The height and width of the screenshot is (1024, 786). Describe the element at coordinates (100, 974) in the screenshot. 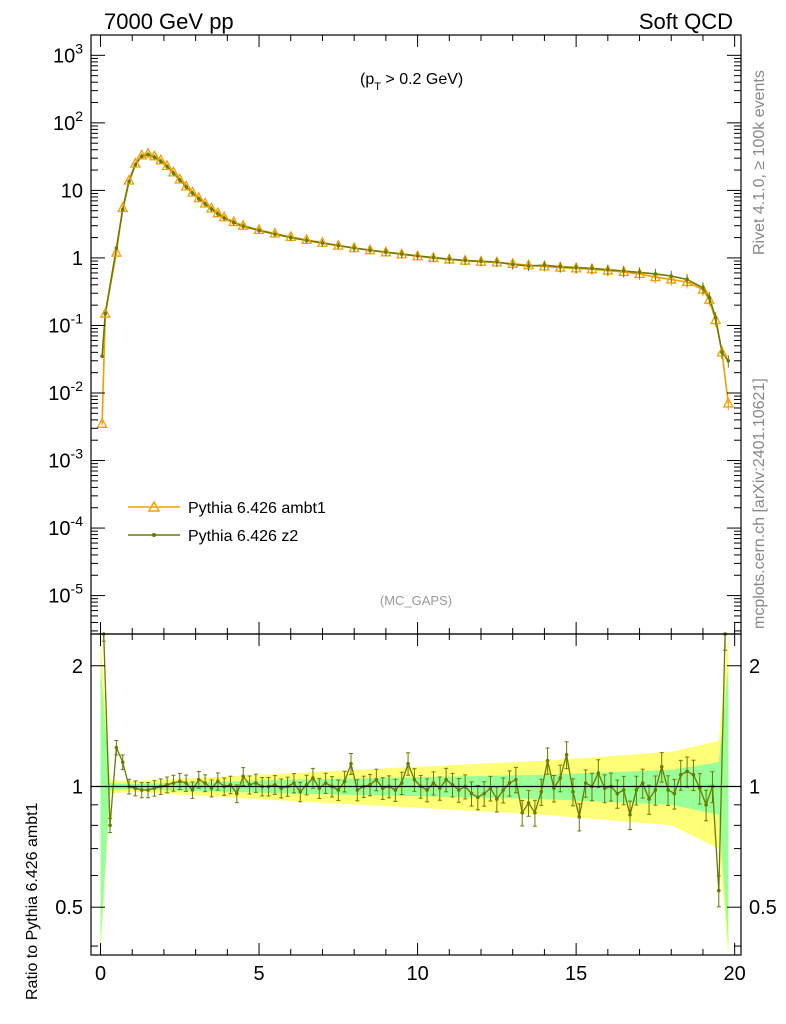

I see `x-tick-label: 0` at that location.